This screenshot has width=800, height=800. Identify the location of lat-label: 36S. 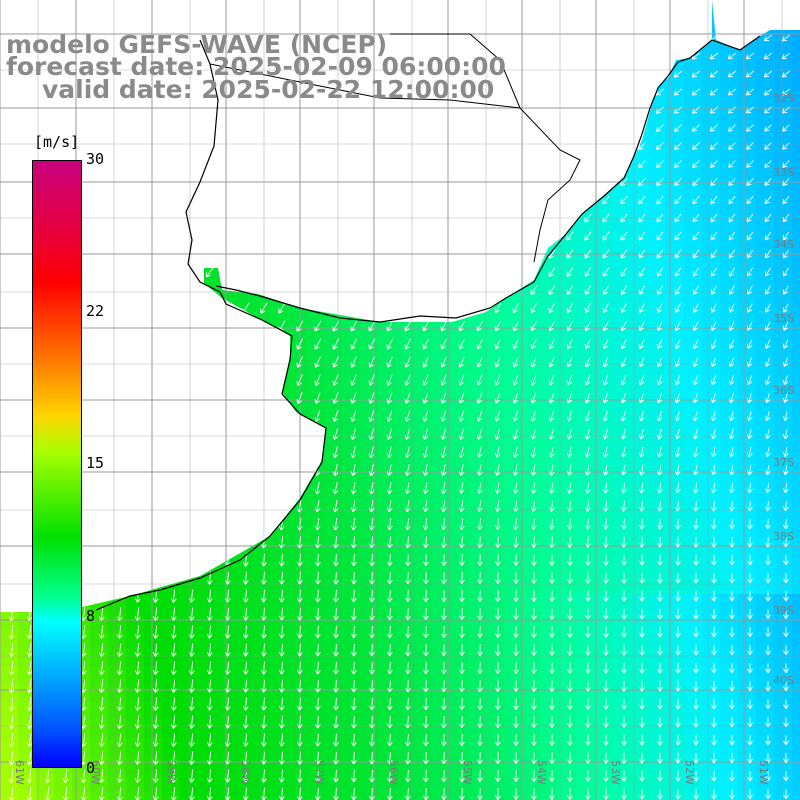
(783, 390).